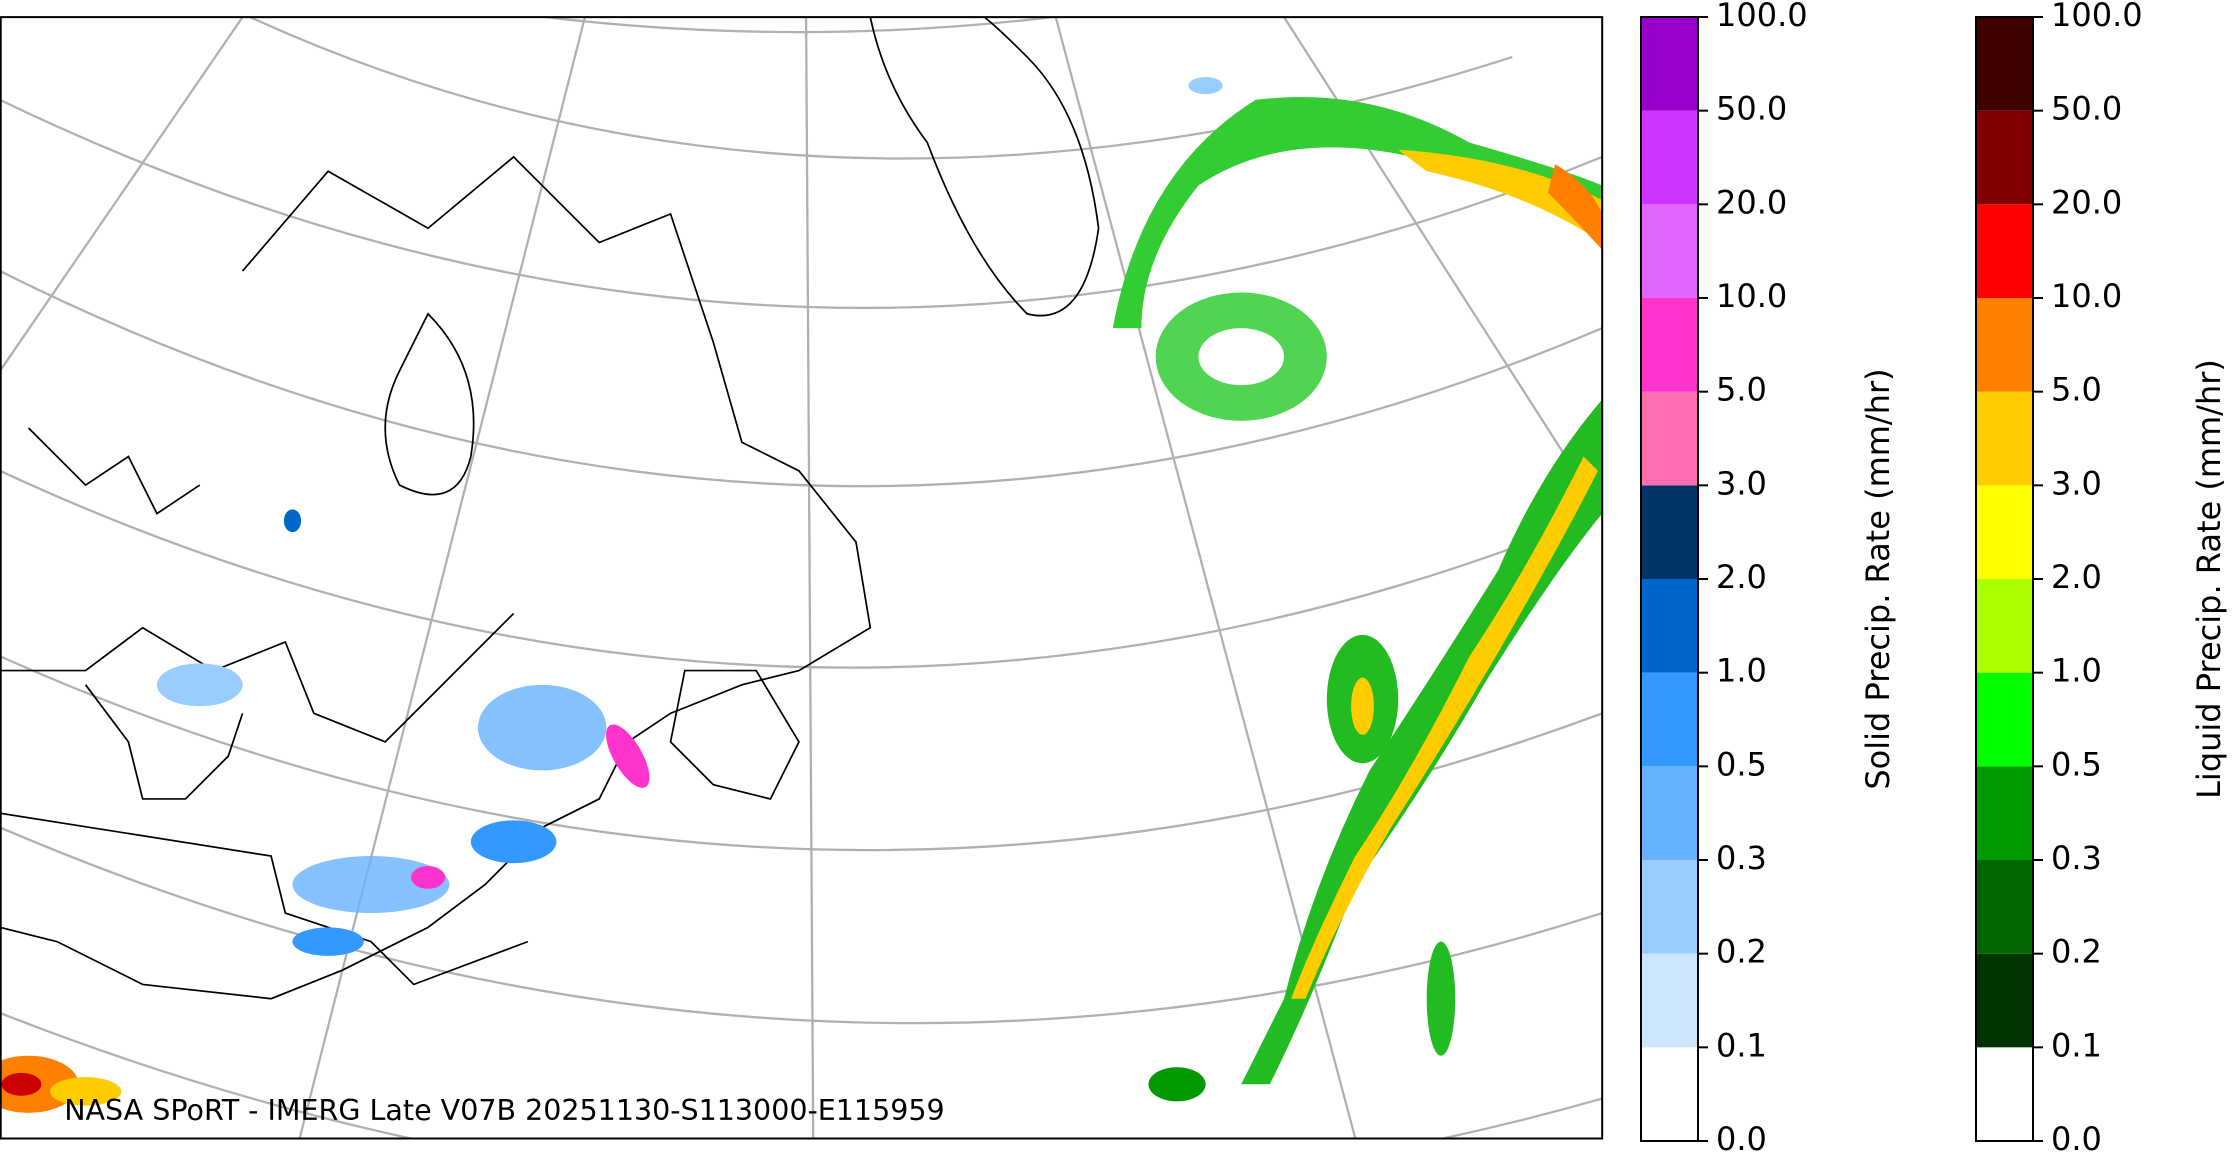 This screenshot has height=1167, width=2237. What do you see at coordinates (1878, 578) in the screenshot?
I see `colorbar-label: Solid Precip. Rate (mm/hr)` at bounding box center [1878, 578].